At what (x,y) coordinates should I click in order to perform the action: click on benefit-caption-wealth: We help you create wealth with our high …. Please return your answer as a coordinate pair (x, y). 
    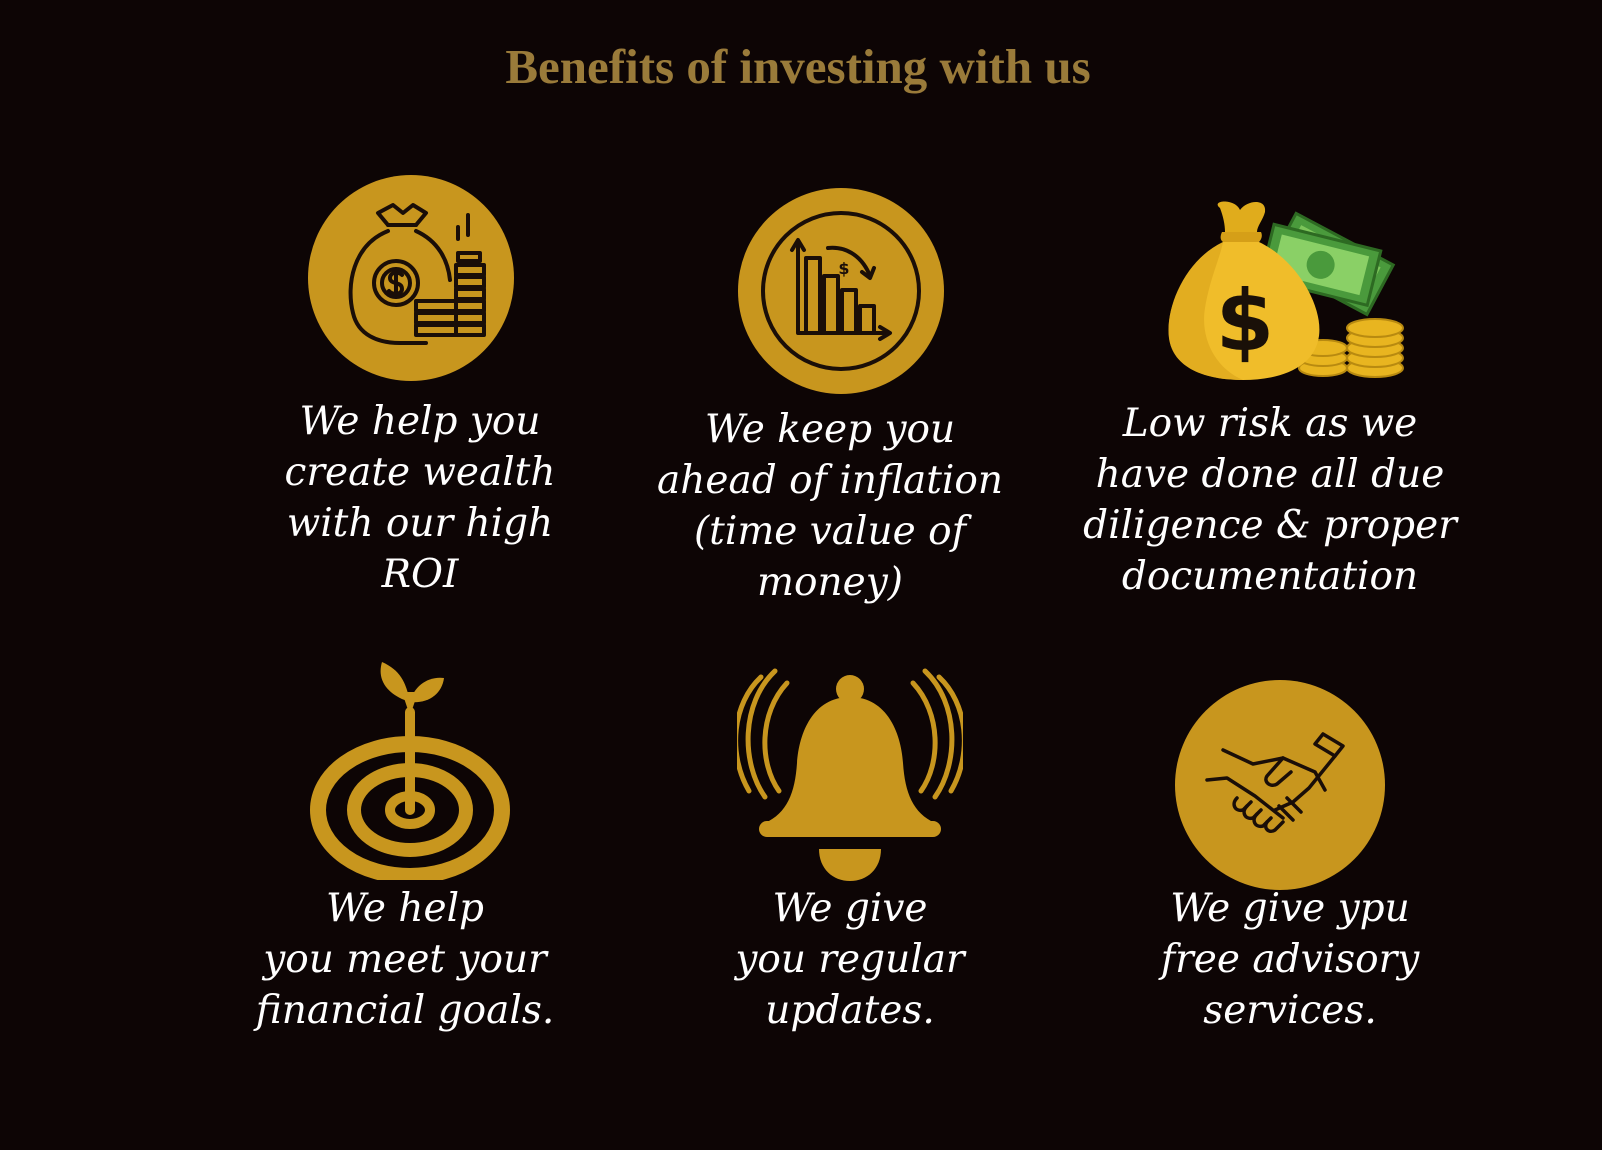
    Looking at the image, I should click on (420, 498).